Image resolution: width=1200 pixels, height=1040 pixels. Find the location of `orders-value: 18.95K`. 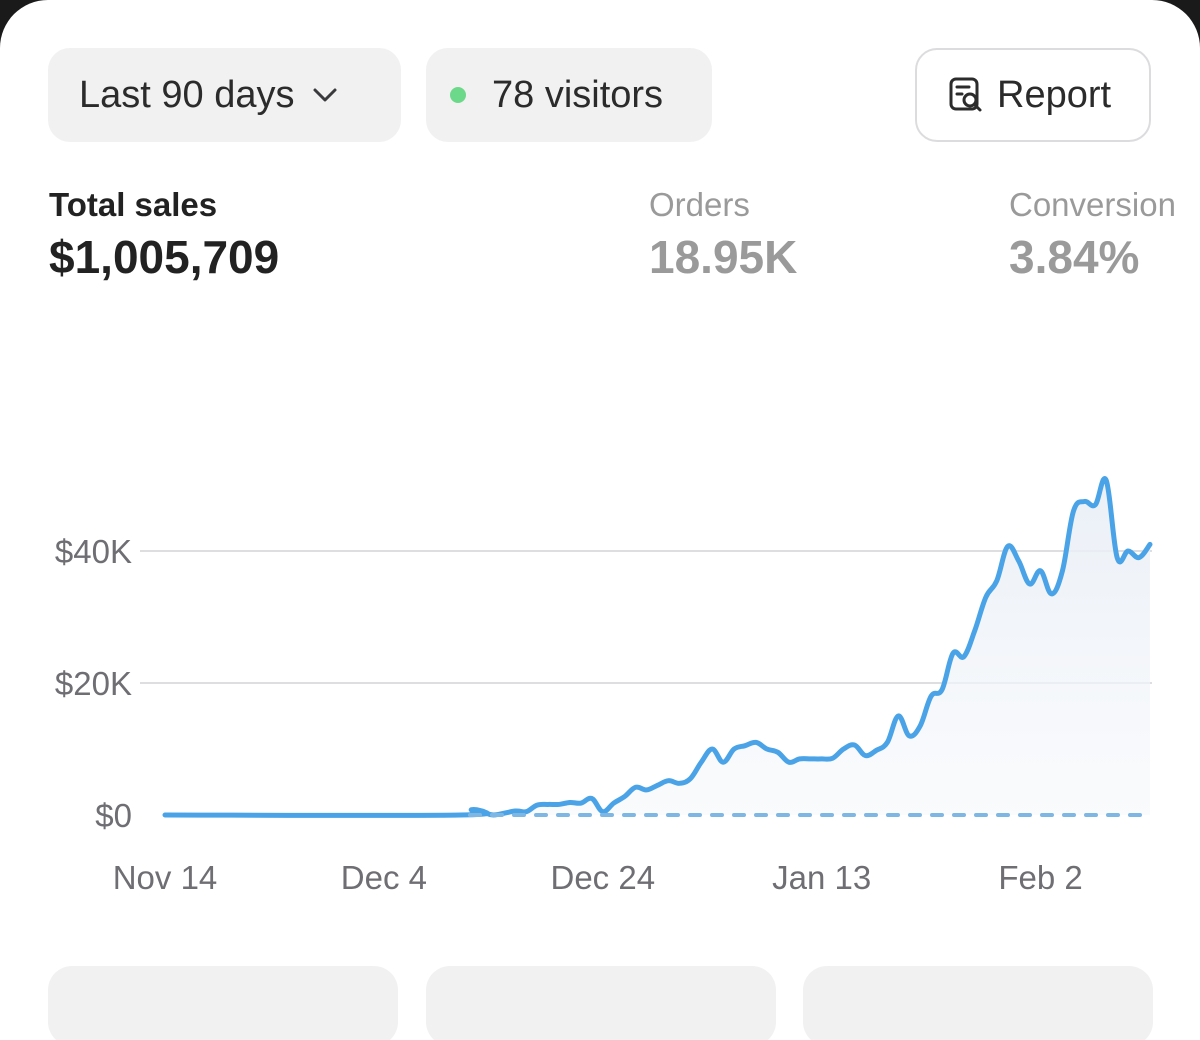

orders-value: 18.95K is located at coordinates (723, 257).